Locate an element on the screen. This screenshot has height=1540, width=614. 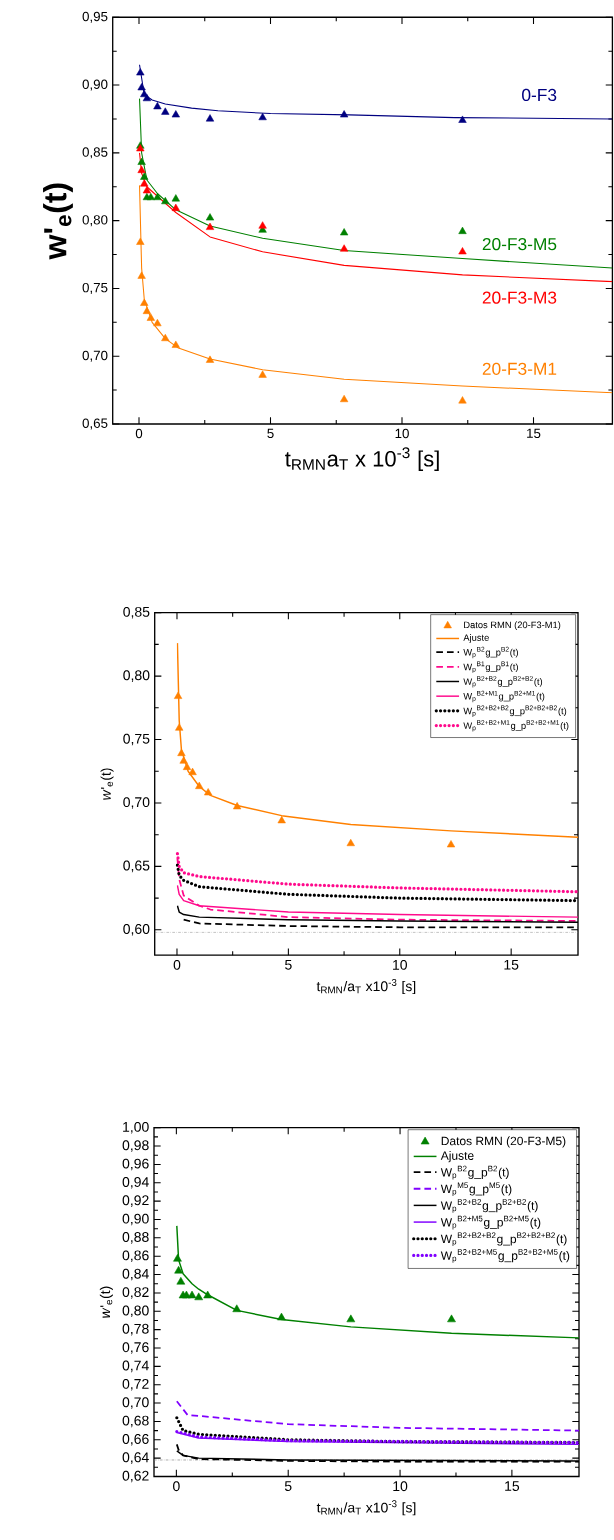
y-tick-label: 0,78 is located at coordinates (135, 1329).